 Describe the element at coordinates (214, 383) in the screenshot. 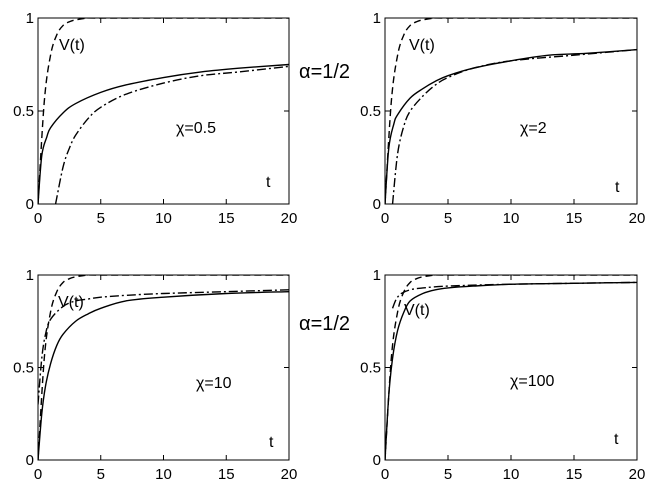

I see `chi-param-label: χ=10` at that location.